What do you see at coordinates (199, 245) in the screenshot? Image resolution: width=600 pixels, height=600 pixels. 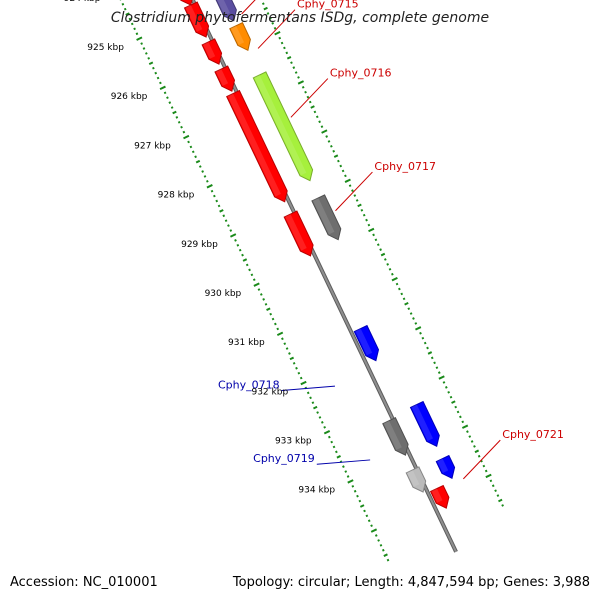 I see `ruler-label: 929 kbp` at bounding box center [199, 245].